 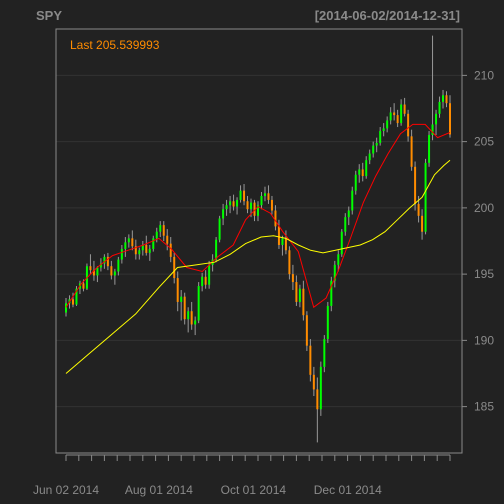 I want to click on x-tick-label: Oct 01 2014, so click(x=254, y=490).